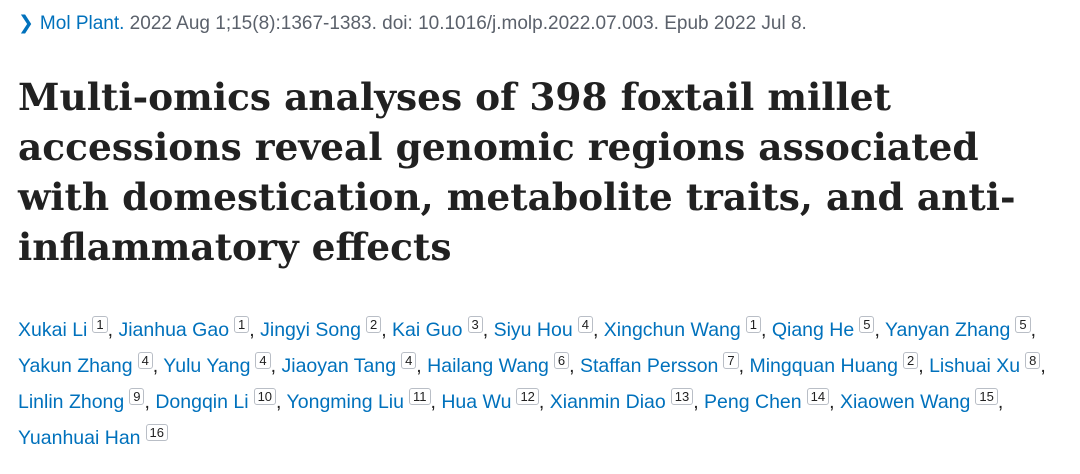  I want to click on affiliation-badge: 15, so click(986, 396).